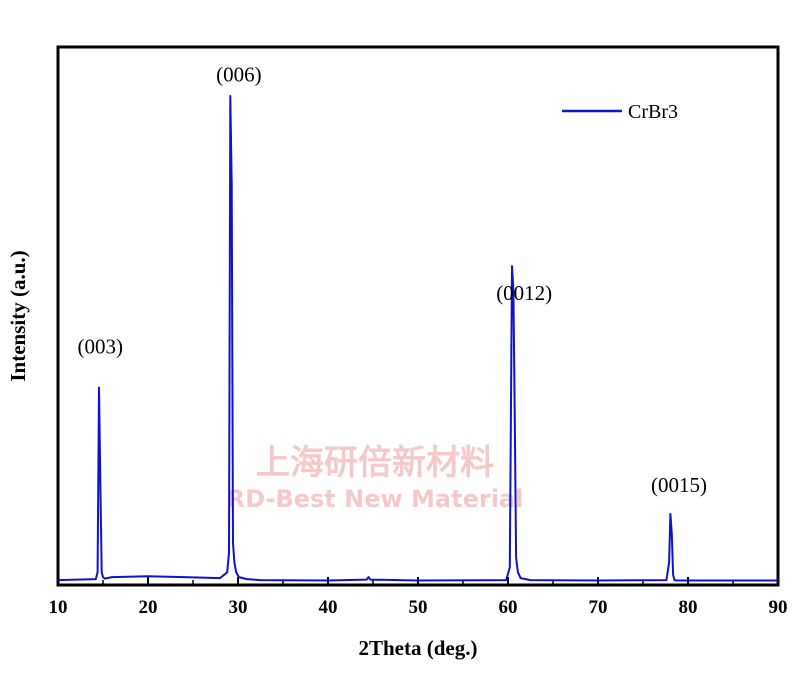 The image size is (800, 676). What do you see at coordinates (524, 293) in the screenshot?
I see `peak-label: (0012)` at bounding box center [524, 293].